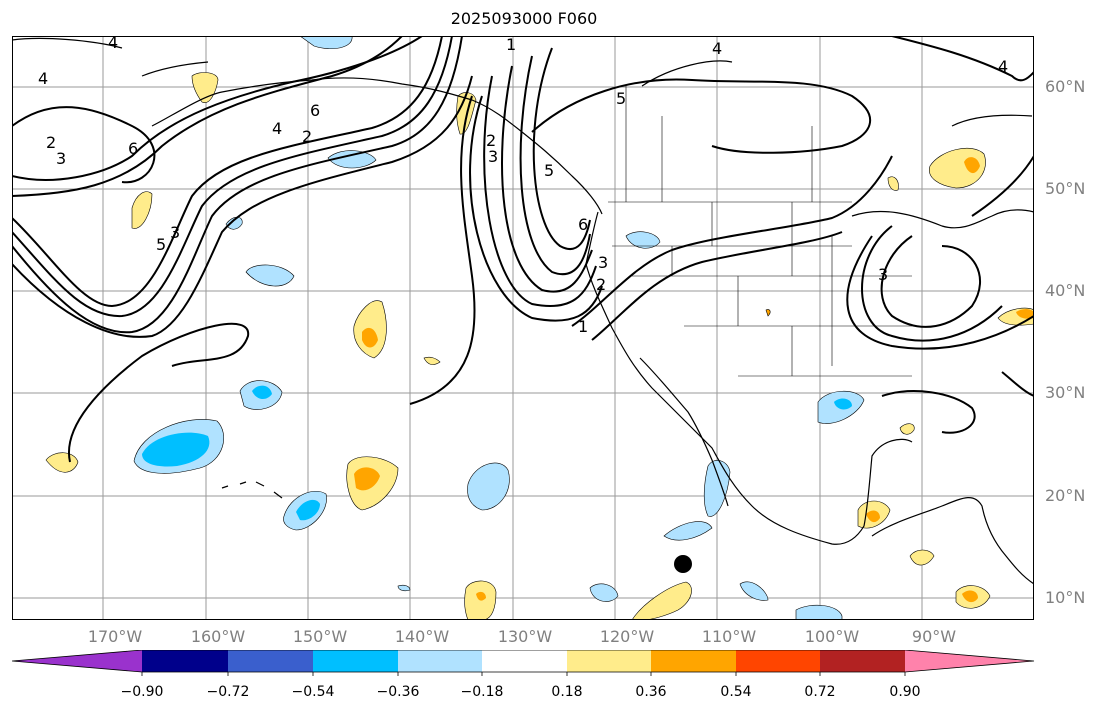  What do you see at coordinates (142, 692) in the screenshot?
I see `colorbar-tick-label: −0.90` at bounding box center [142, 692].